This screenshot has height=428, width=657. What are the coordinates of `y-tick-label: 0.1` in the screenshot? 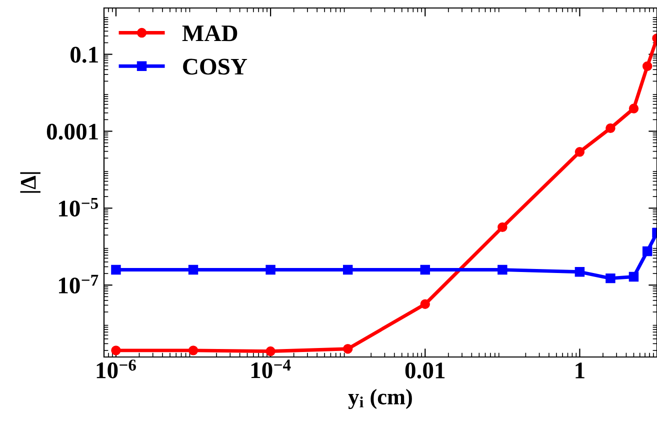 It's located at (84, 54).